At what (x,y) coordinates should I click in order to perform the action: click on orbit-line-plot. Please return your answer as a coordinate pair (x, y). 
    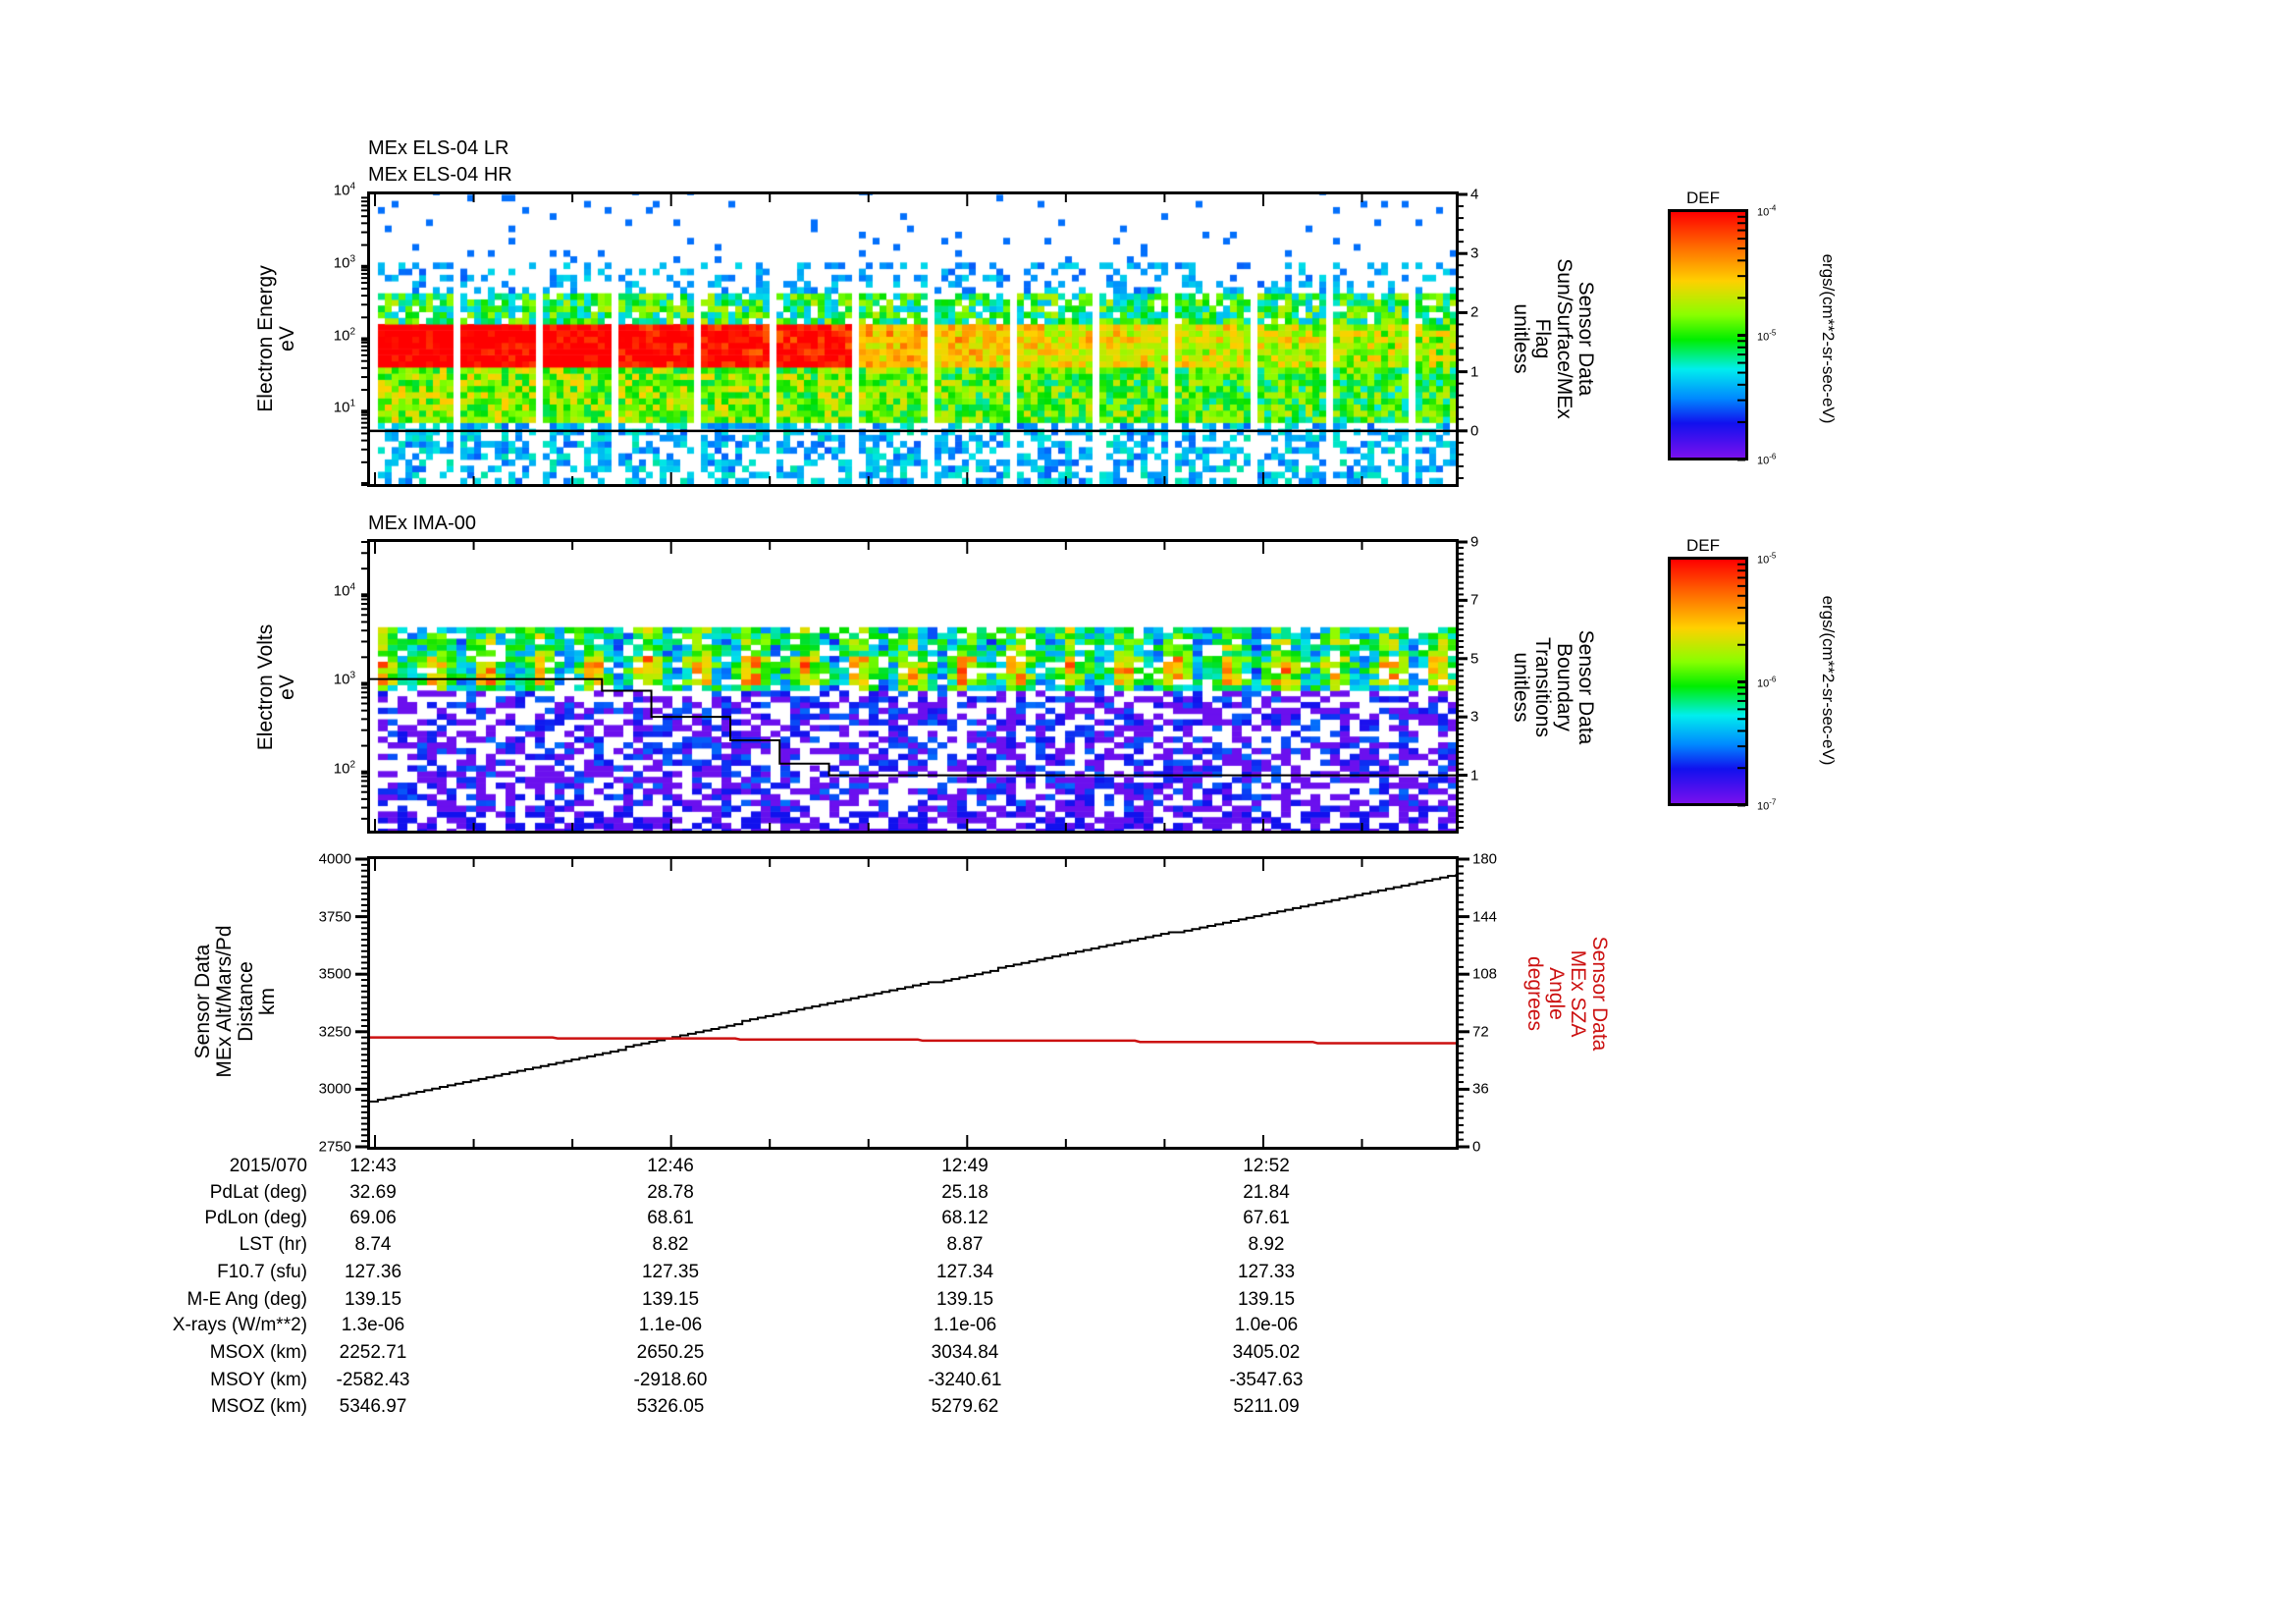
    Looking at the image, I should click on (913, 1003).